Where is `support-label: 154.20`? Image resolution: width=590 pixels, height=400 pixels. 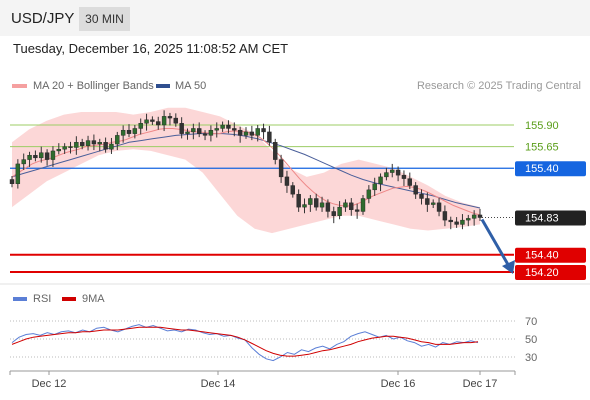 support-label: 154.20 is located at coordinates (542, 273).